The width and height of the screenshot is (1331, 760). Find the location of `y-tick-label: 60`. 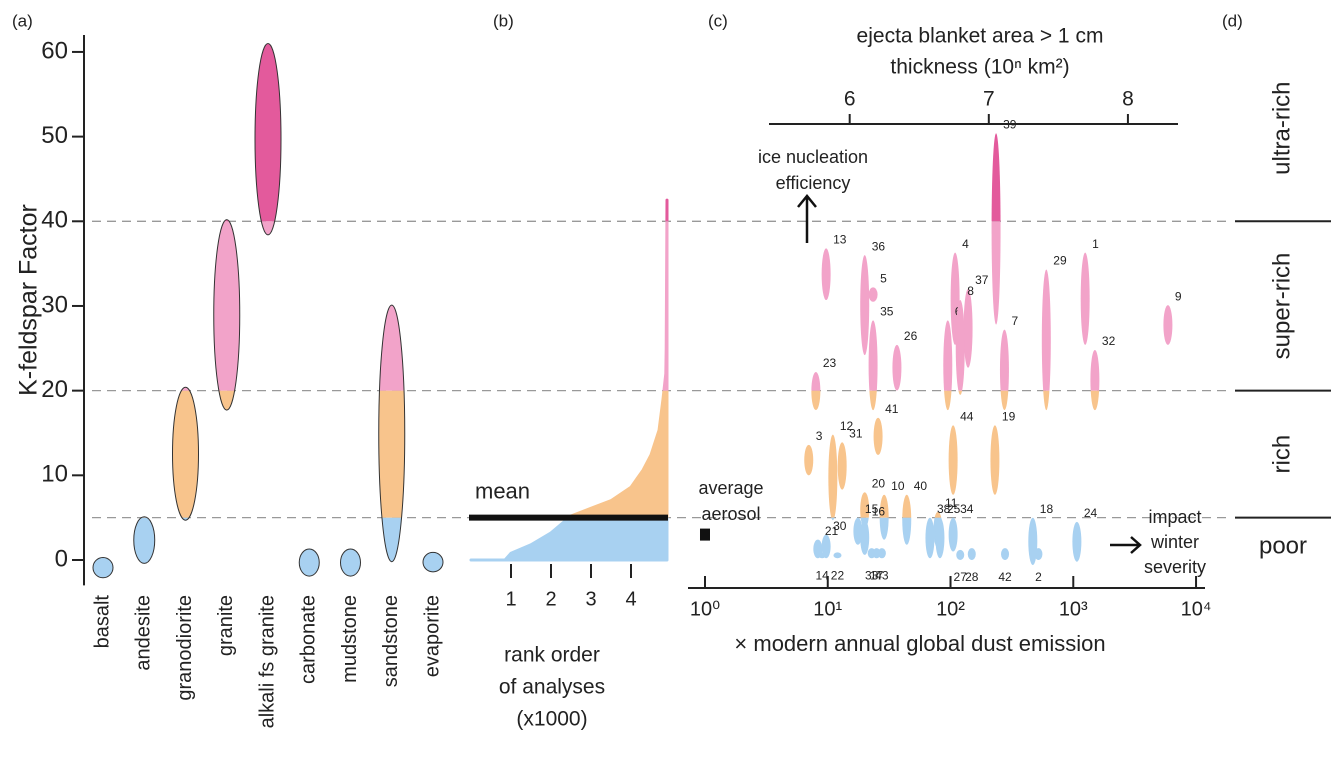

y-tick-label: 60 is located at coordinates (54, 50).